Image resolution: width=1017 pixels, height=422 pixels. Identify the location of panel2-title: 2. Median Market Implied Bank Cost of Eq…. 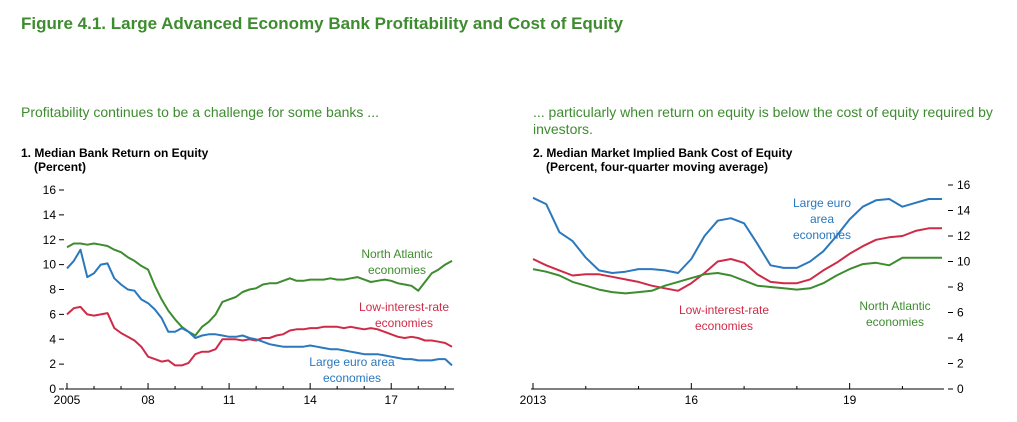
(662, 160).